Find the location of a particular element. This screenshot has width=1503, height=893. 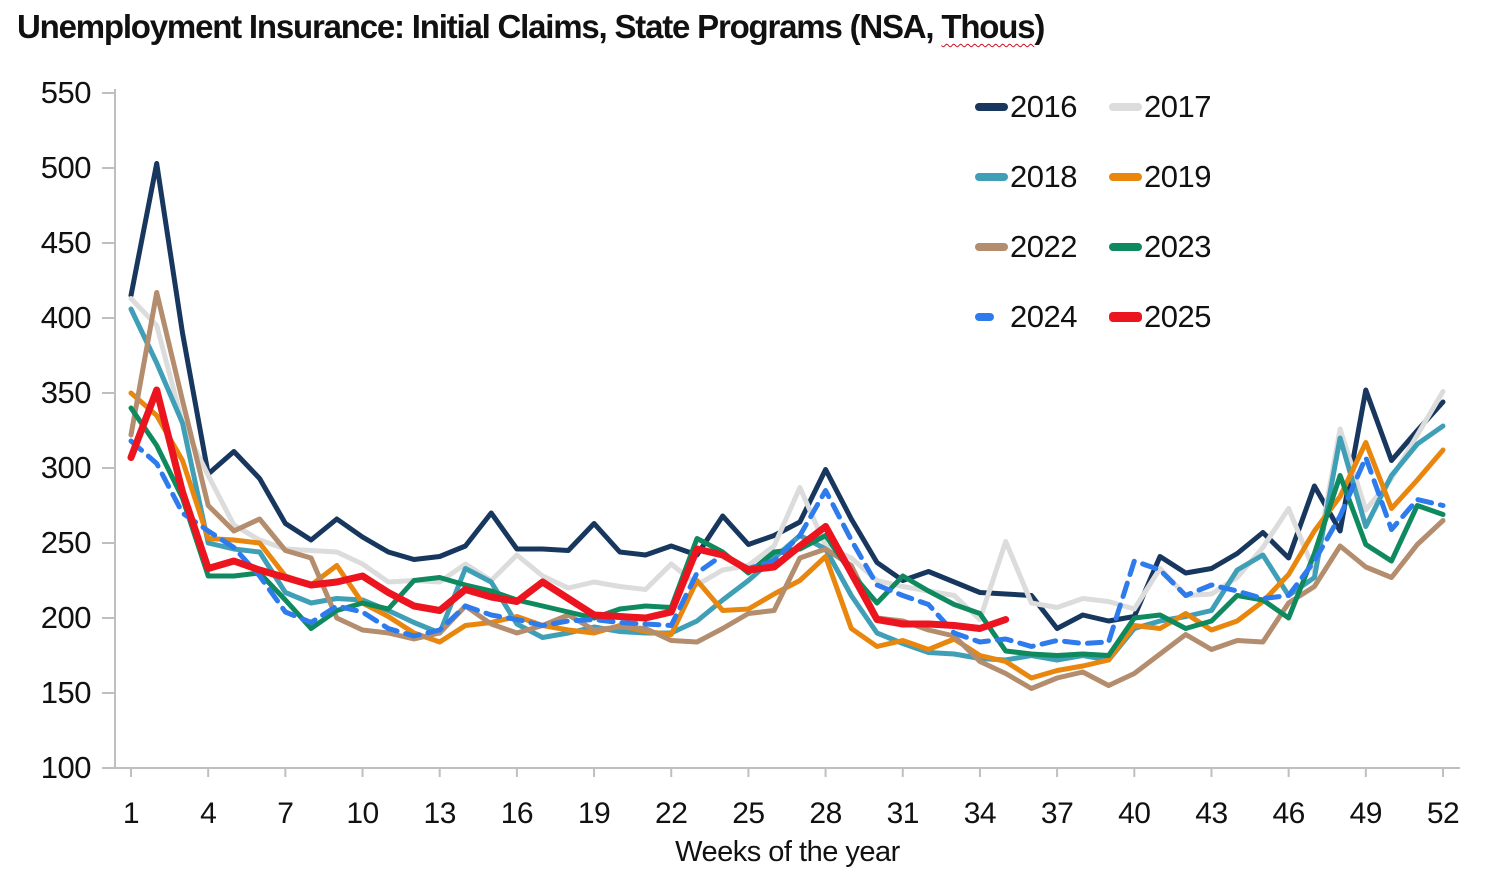

legend-color-swatch-2016 is located at coordinates (991, 107).